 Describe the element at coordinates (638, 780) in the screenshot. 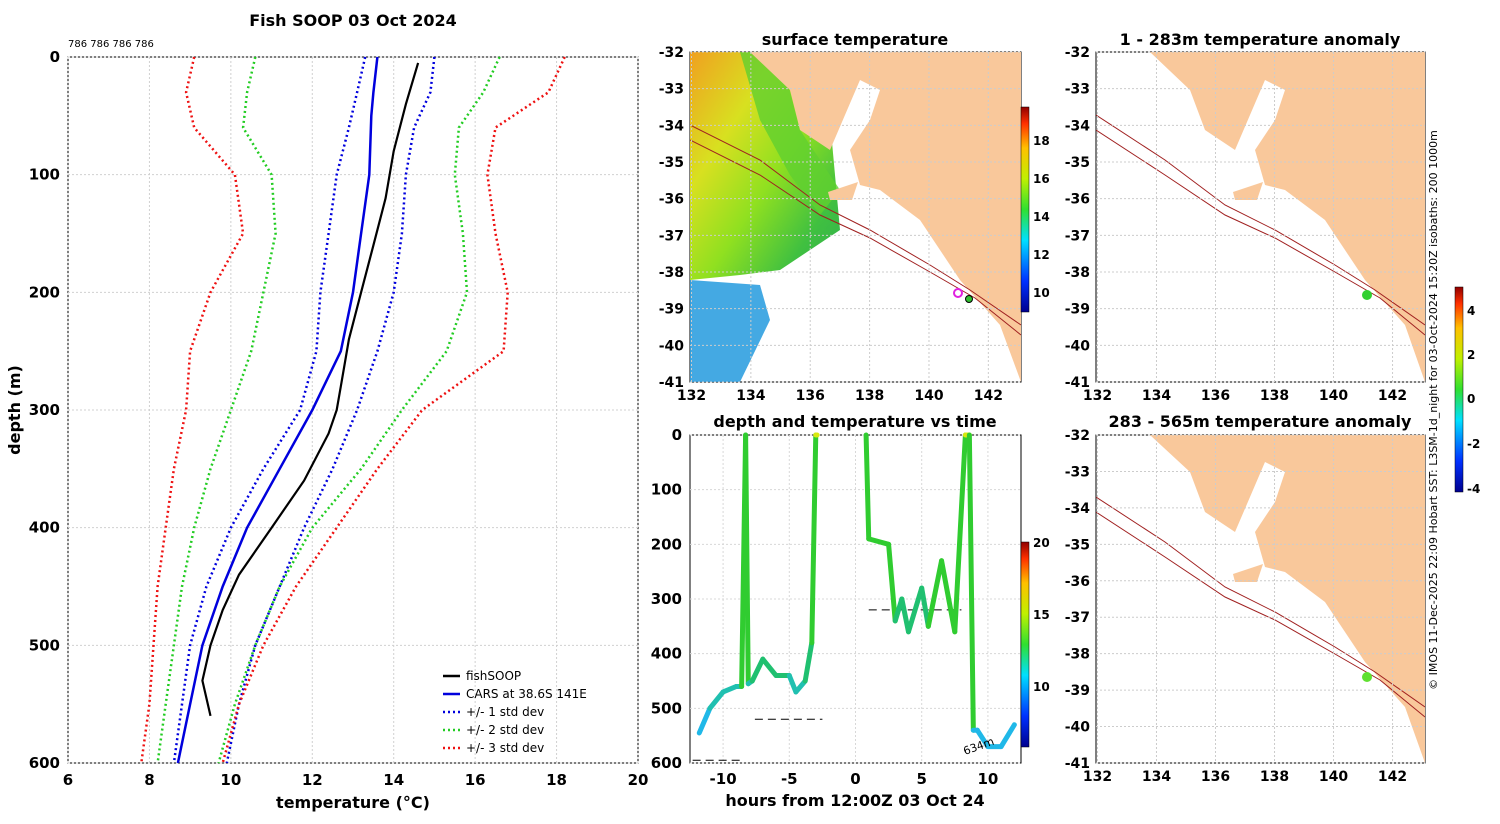

I see `profile-x-tick-label: 20` at that location.